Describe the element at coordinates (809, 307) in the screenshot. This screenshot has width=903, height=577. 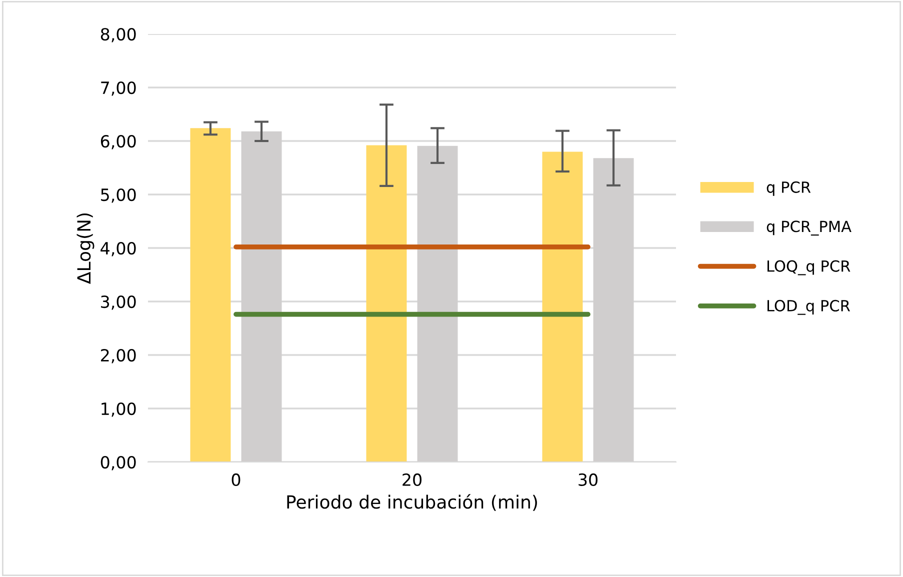
I see `legend-label: LOD_q PCR` at that location.